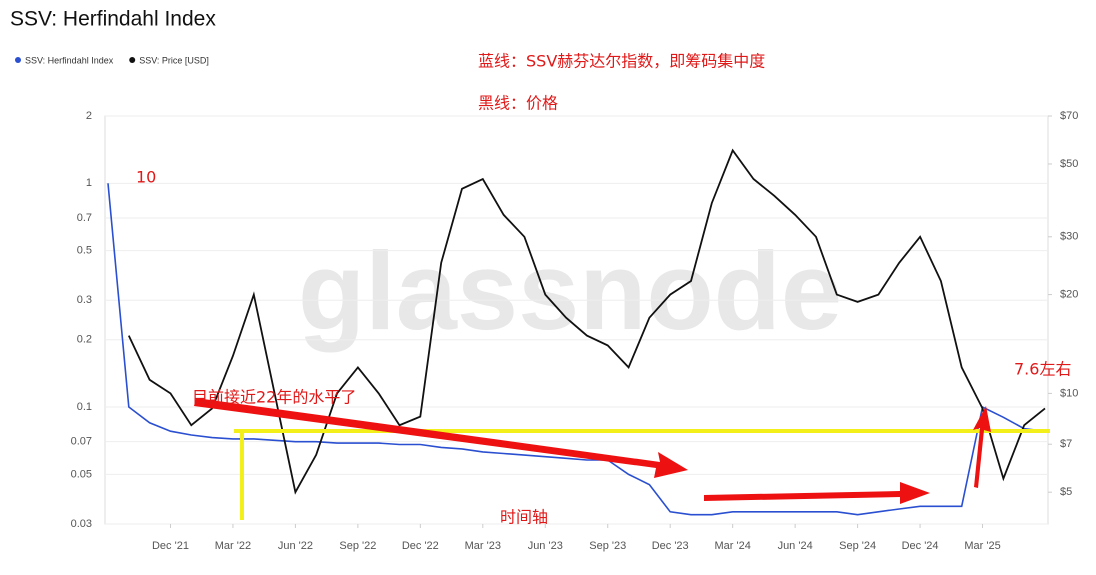 This screenshot has width=1096, height=575. Describe the element at coordinates (1066, 492) in the screenshot. I see `y2-tick-label: $5` at that location.